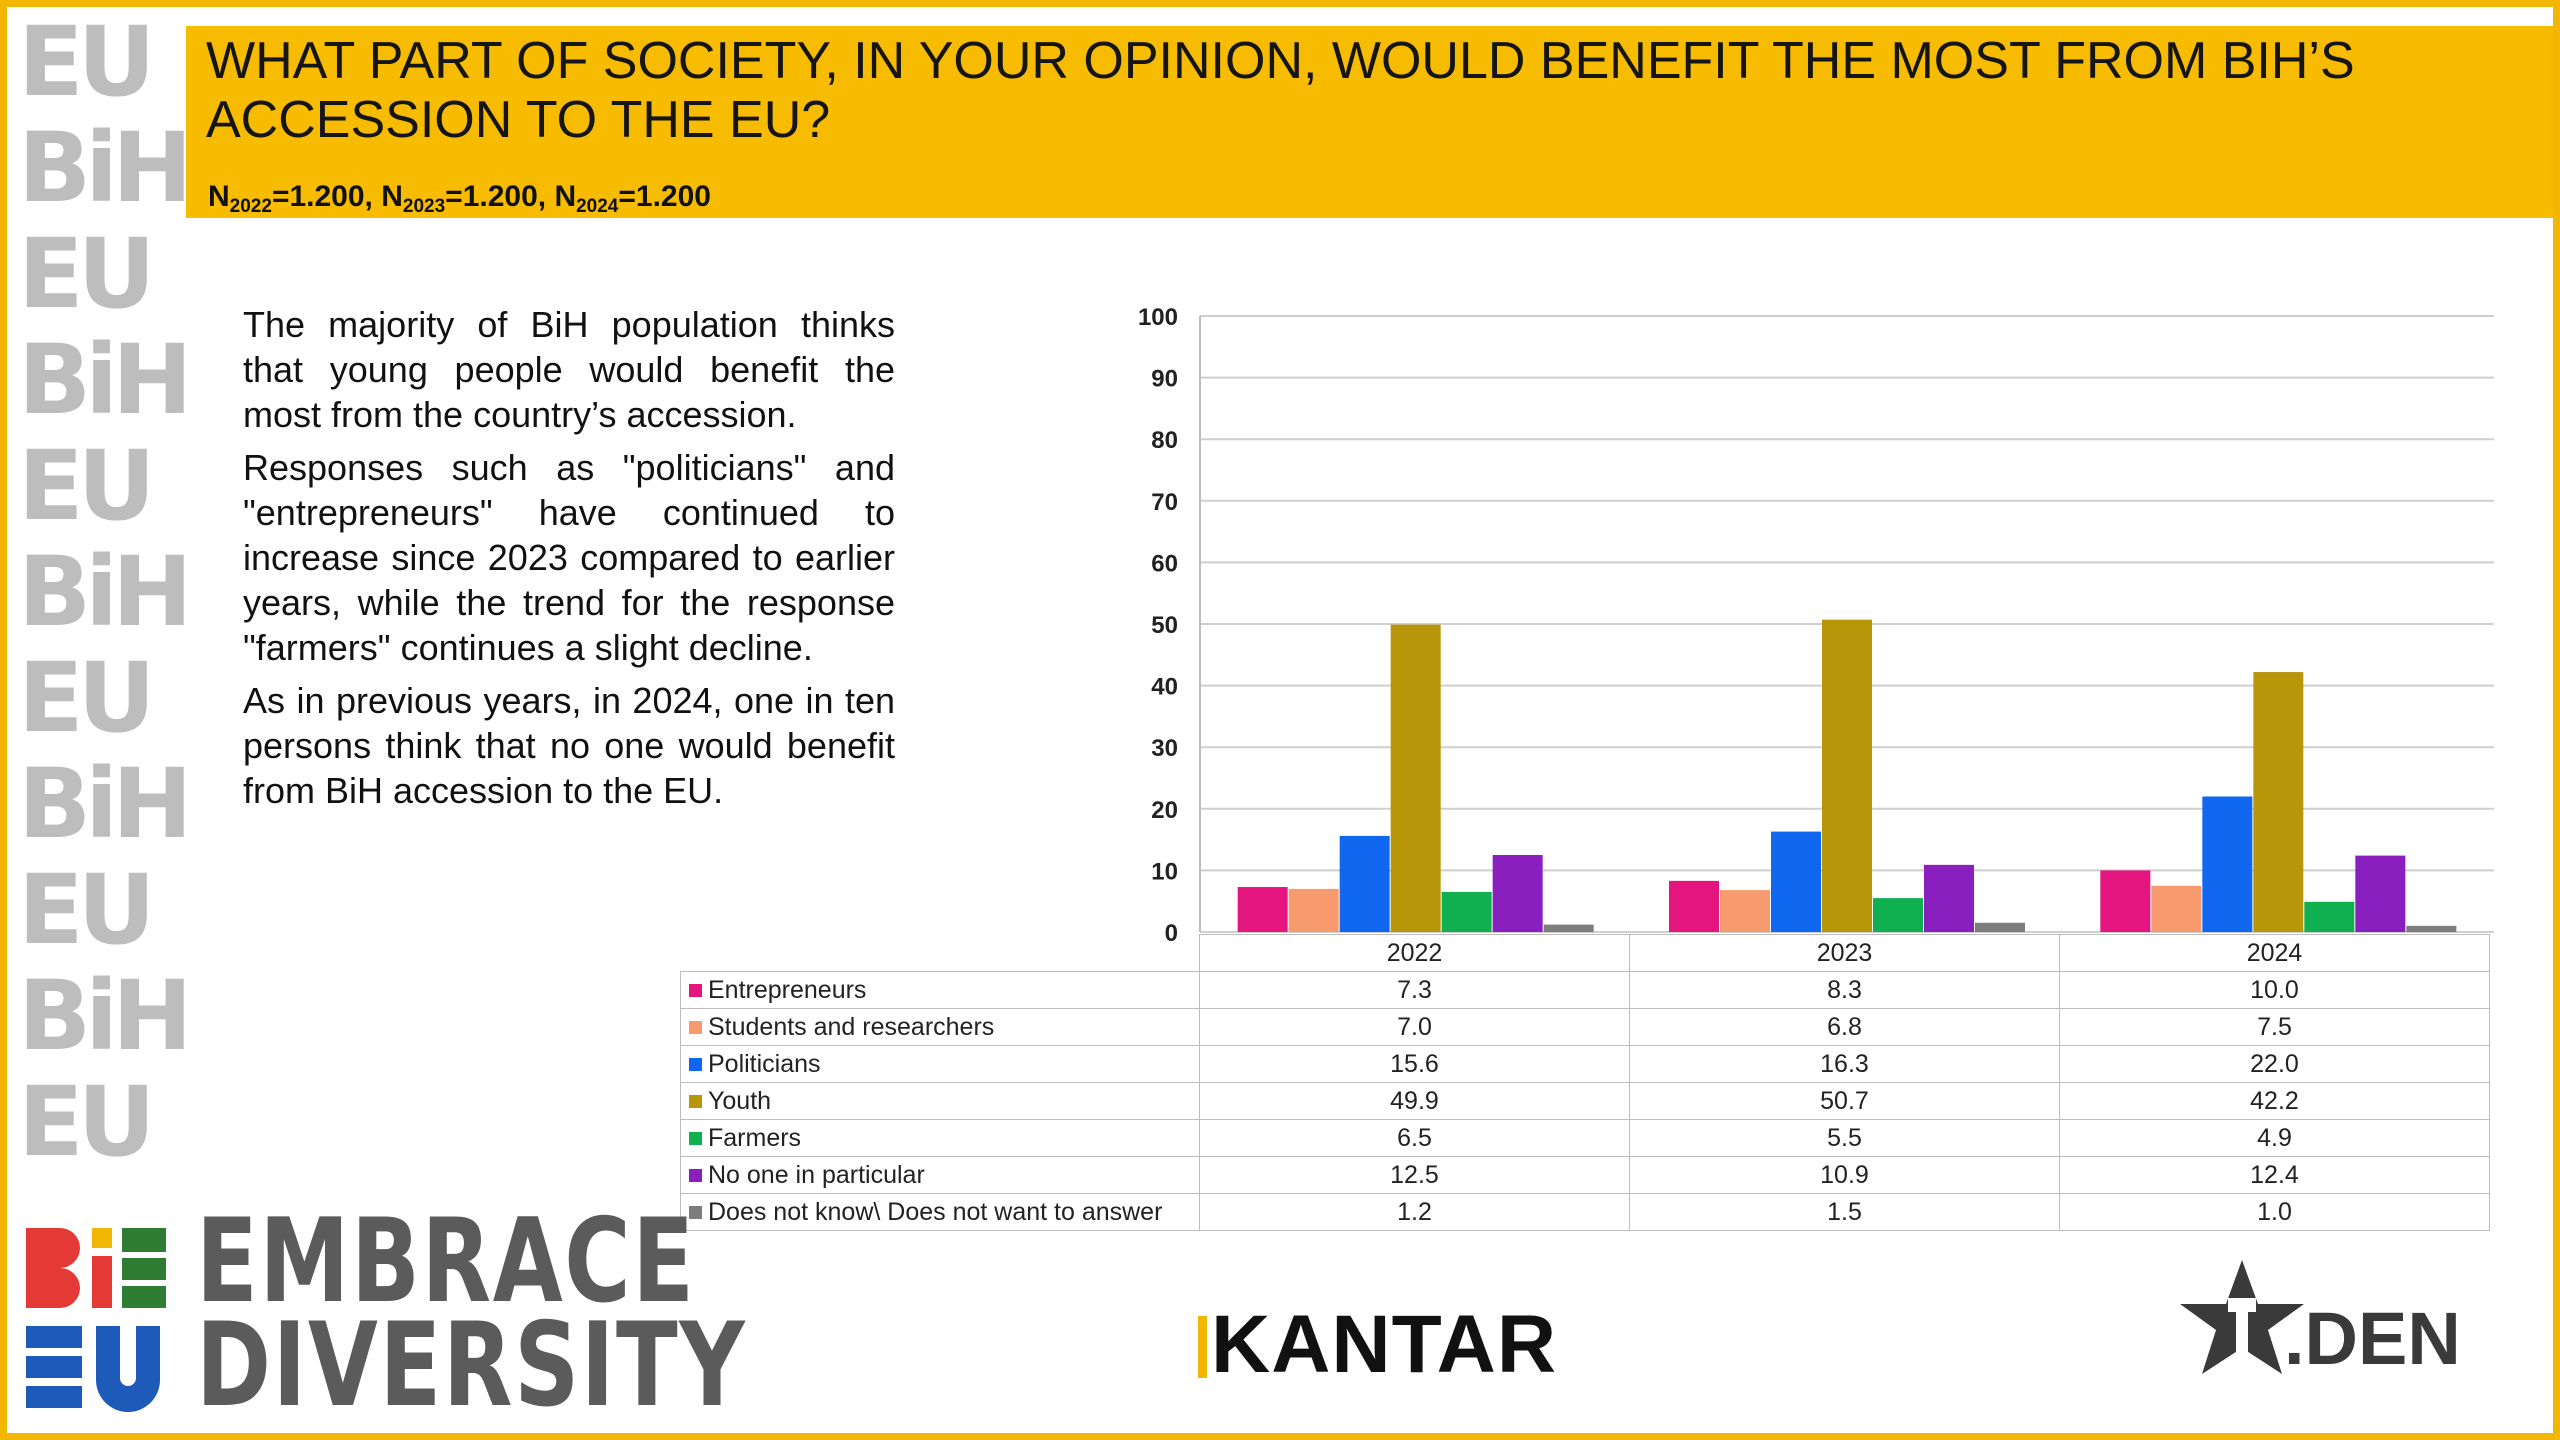  Describe the element at coordinates (128, 1369) in the screenshot. I see `logo-u-shape` at that location.